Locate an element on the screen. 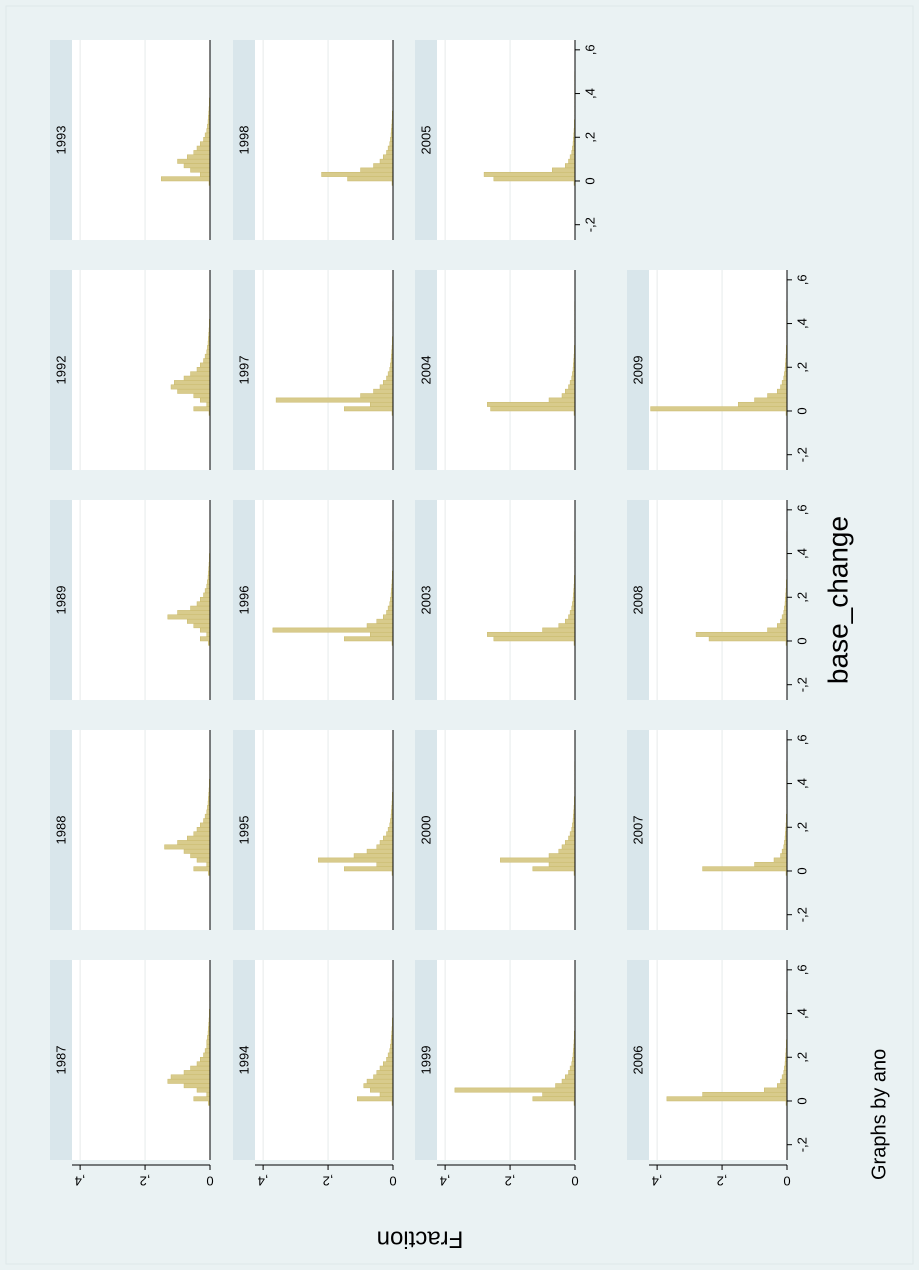 This screenshot has width=919, height=1270. panel-title: 2000 is located at coordinates (425, 830).